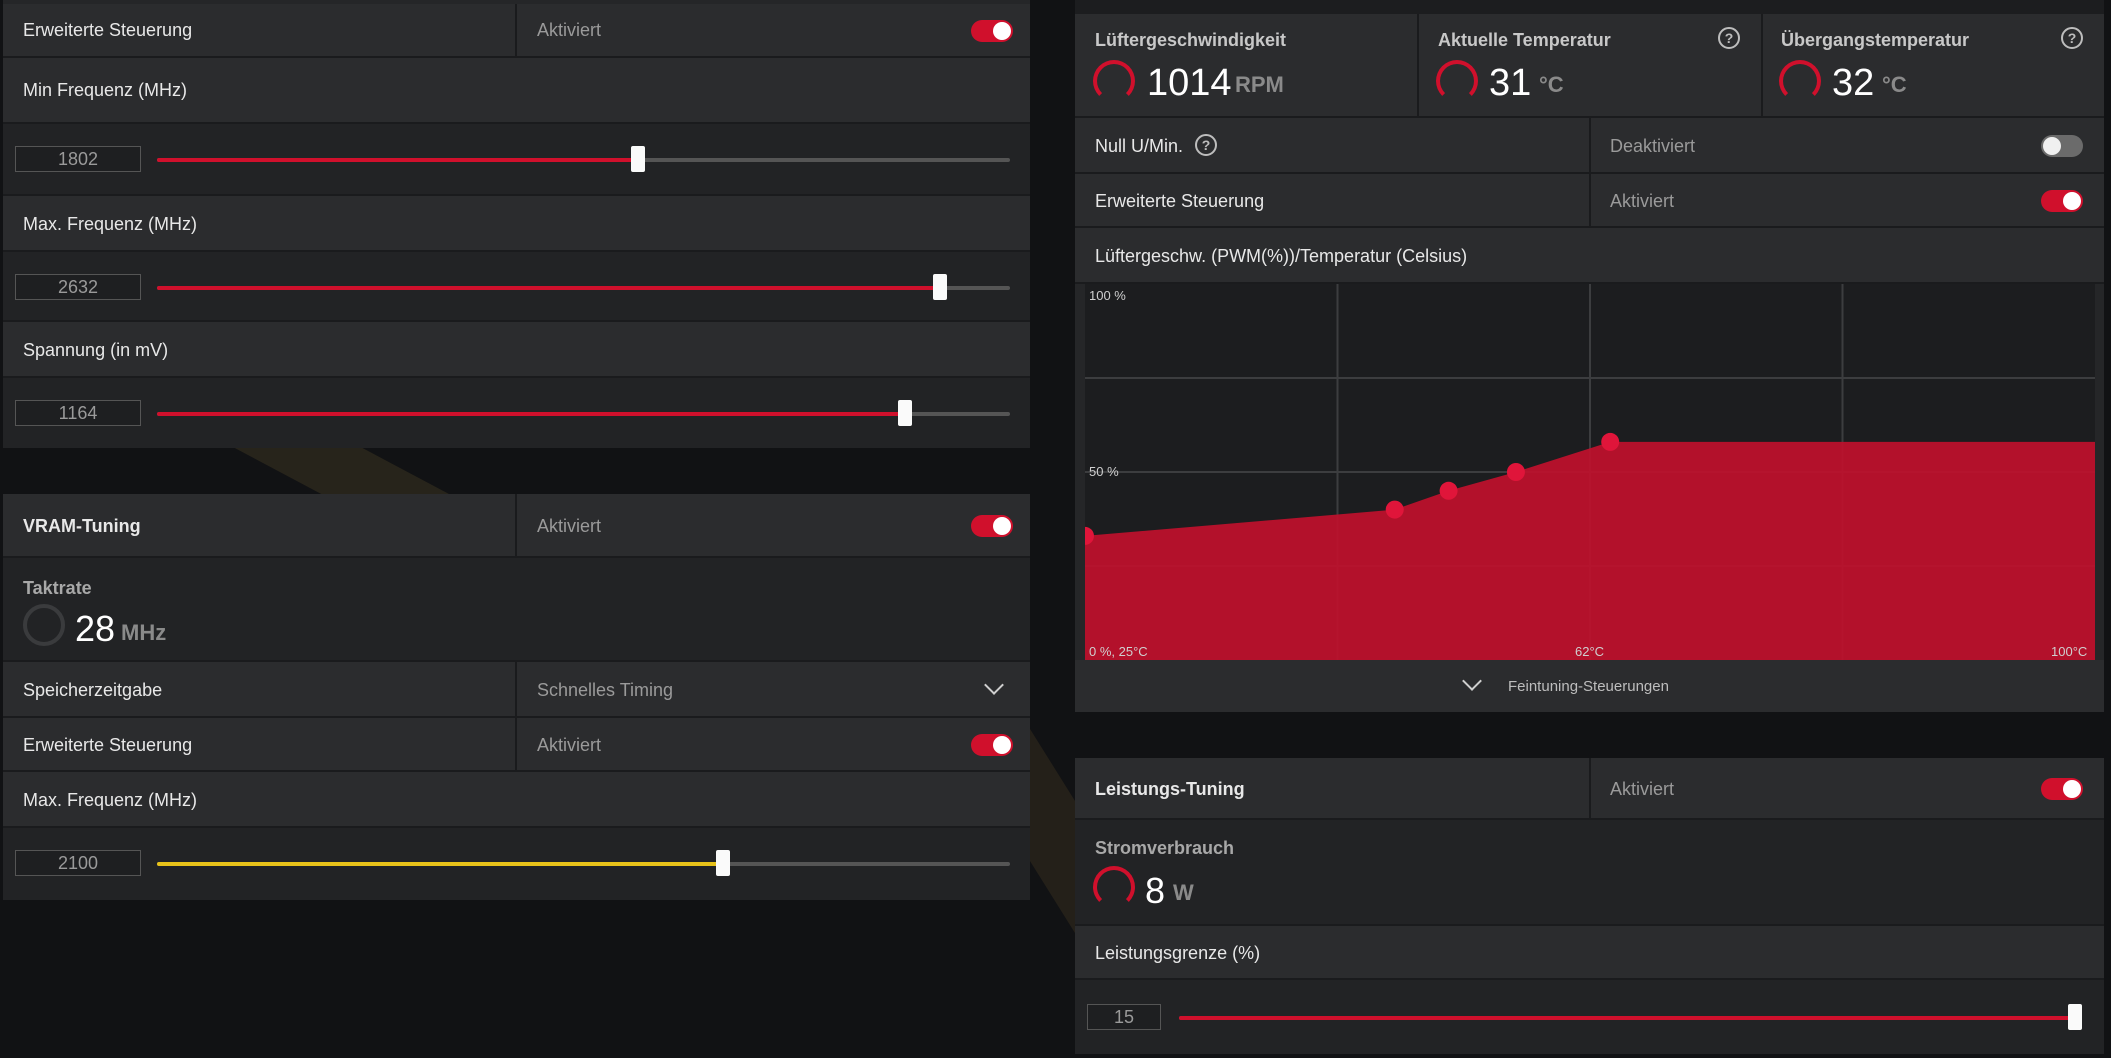 Image resolution: width=2111 pixels, height=1058 pixels. Describe the element at coordinates (1853, 83) in the screenshot. I see `junction-temp-value: 32` at that location.